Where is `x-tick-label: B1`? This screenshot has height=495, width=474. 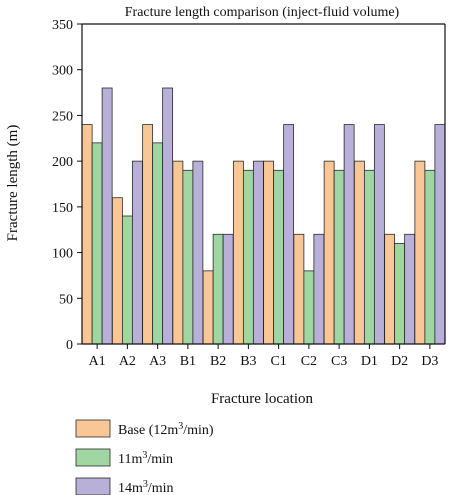
x-tick-label: B1 is located at coordinates (188, 361).